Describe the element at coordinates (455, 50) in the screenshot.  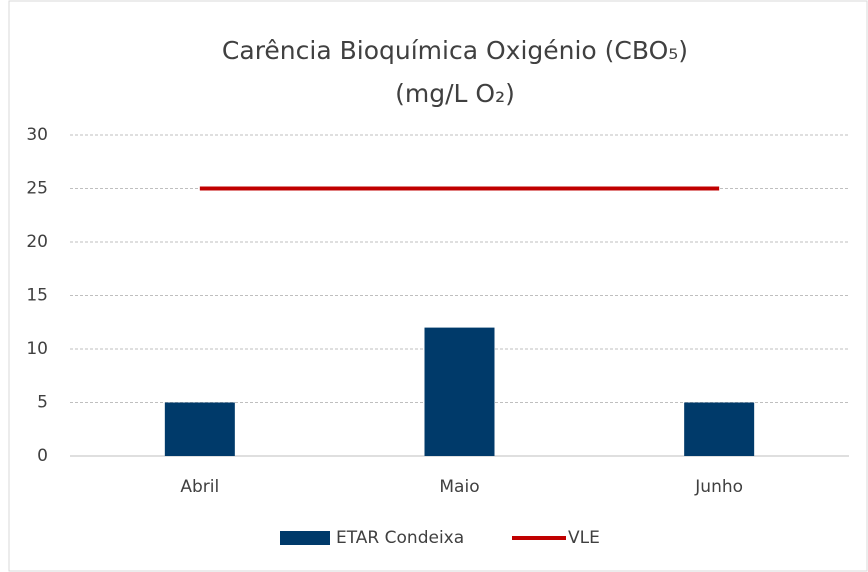
I see `chart-title: Carência Bioquímica Oxigénio (CBO₅)` at that location.